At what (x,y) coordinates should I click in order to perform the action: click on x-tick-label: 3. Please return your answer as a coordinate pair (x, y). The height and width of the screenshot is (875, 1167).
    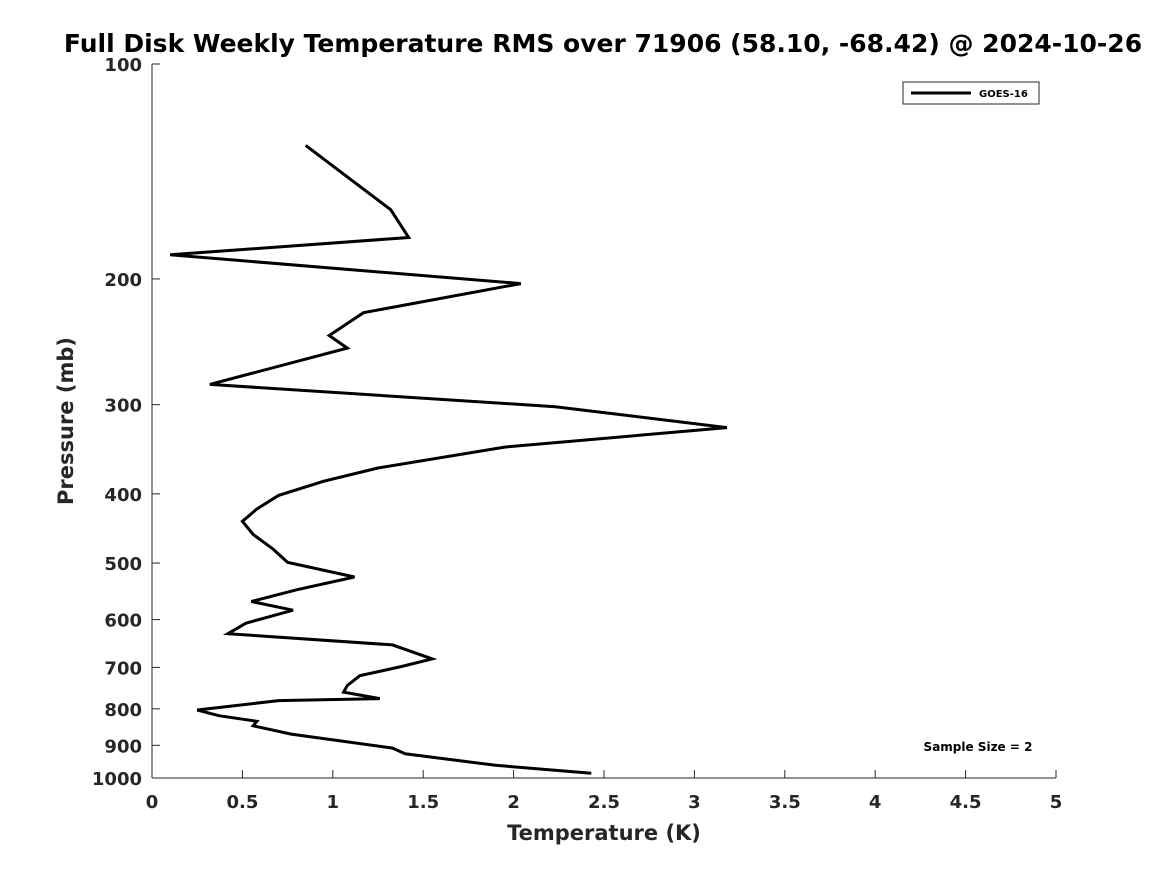
    Looking at the image, I should click on (694, 802).